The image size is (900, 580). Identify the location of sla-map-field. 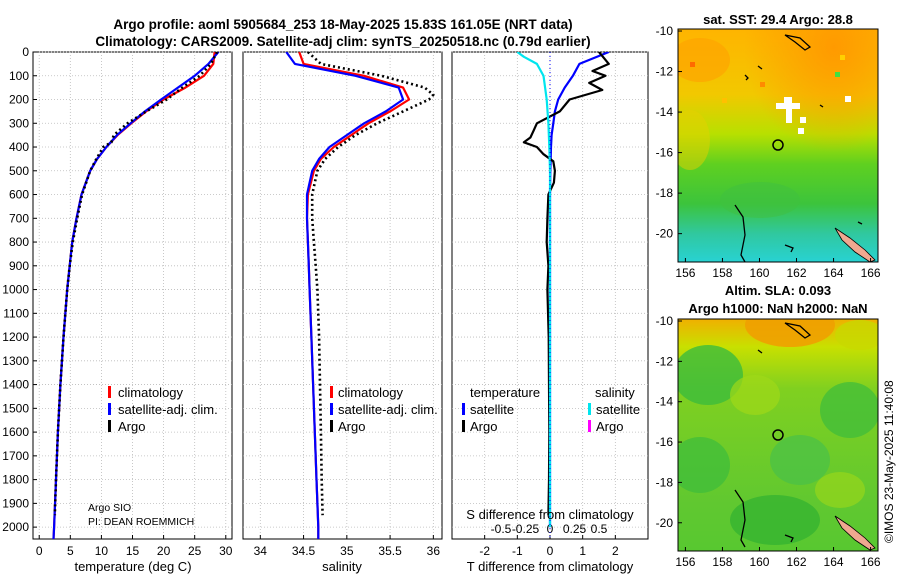
(778, 435).